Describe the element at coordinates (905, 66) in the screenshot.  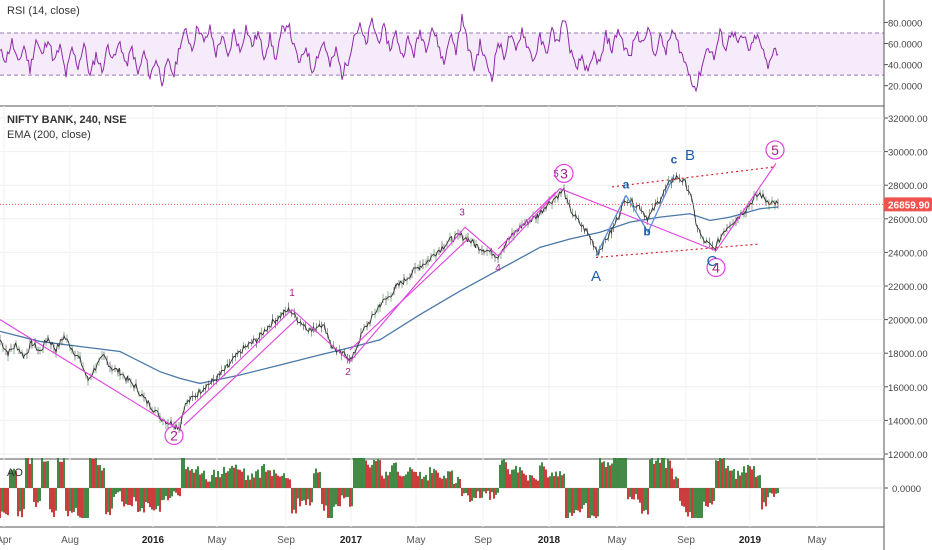
I see `rsi-tick-label: 40.0000` at that location.